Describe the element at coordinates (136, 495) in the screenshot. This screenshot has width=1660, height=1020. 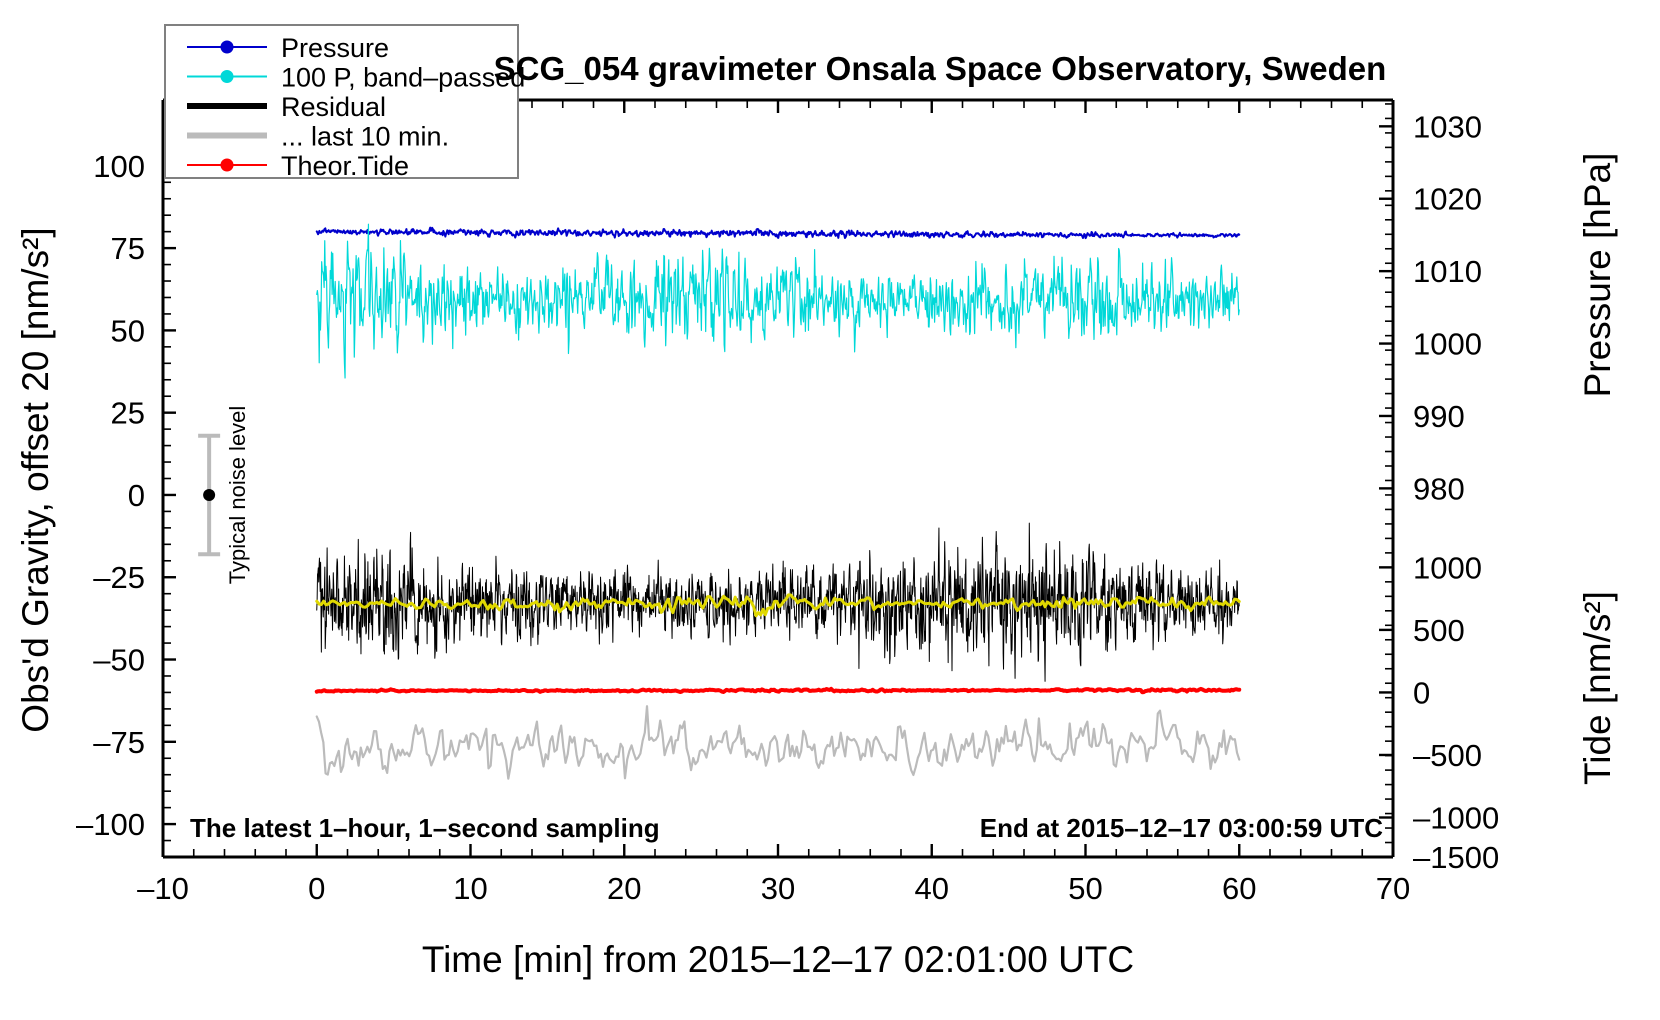
I see `y-tick-label-left: 0` at that location.